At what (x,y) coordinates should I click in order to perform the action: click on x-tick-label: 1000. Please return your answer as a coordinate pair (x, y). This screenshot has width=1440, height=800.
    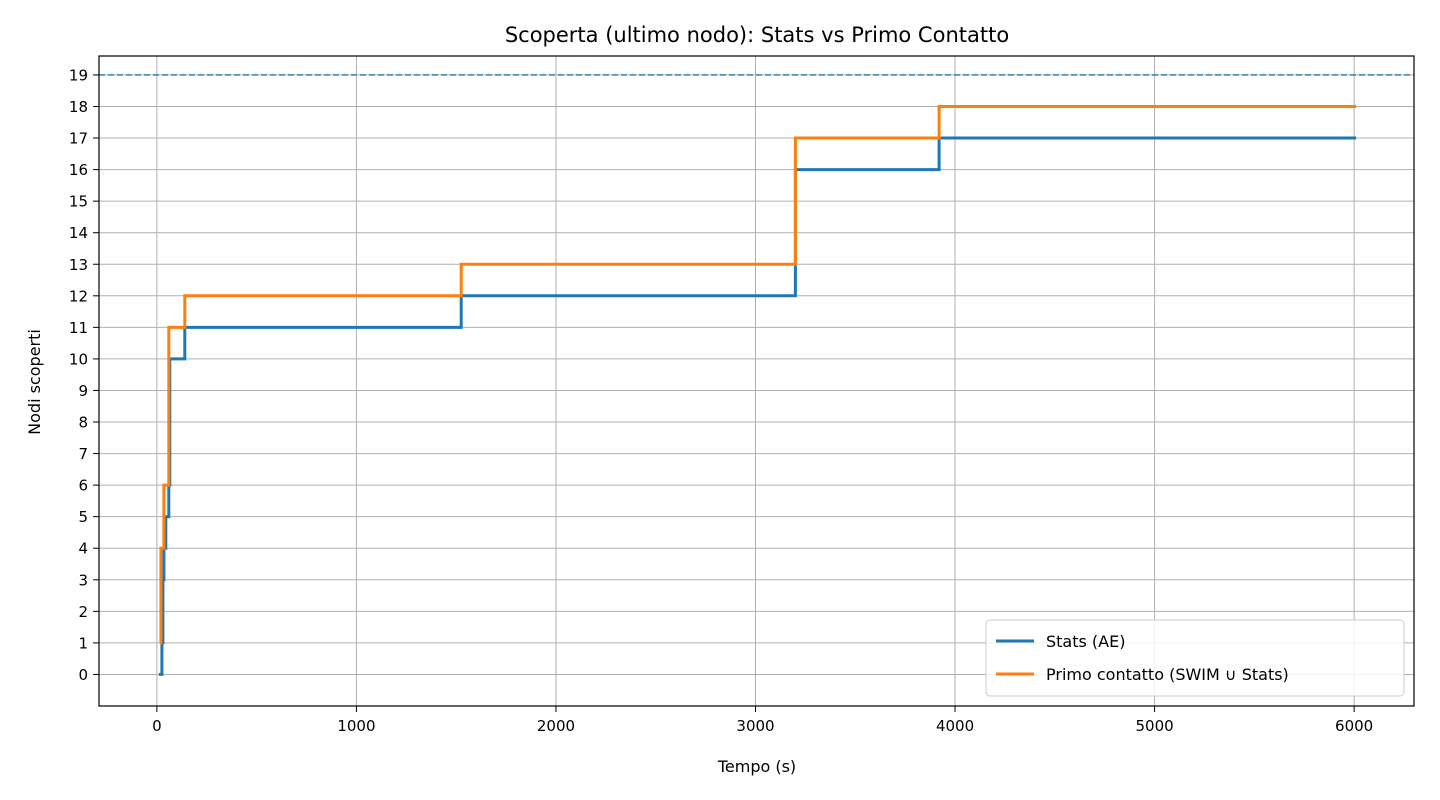
    Looking at the image, I should click on (356, 726).